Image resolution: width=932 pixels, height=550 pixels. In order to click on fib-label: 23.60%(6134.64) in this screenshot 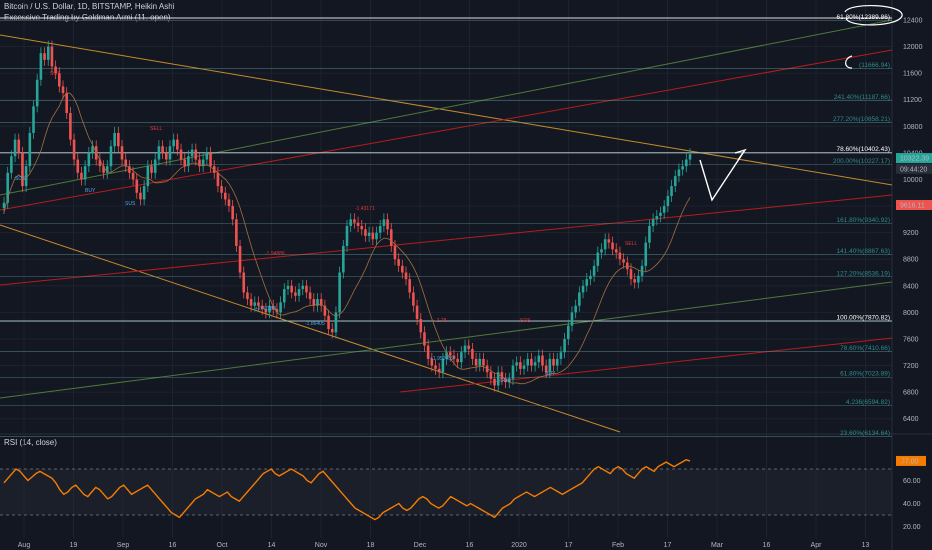, I will do `click(865, 433)`.